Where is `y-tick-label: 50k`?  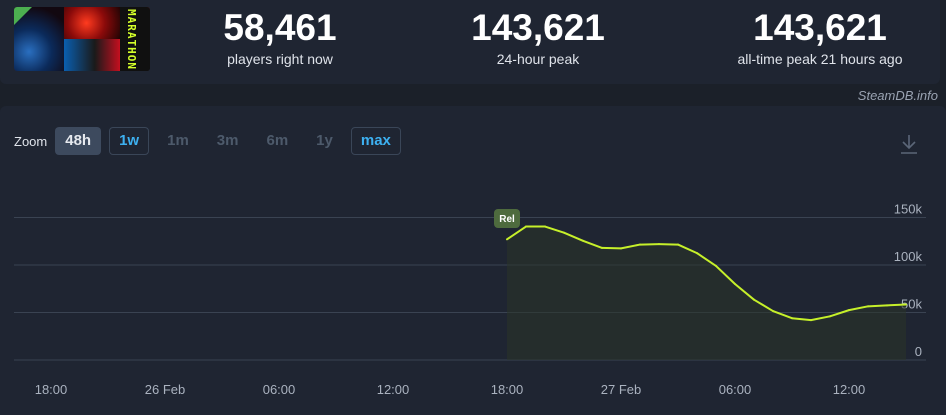 y-tick-label: 50k is located at coordinates (911, 304).